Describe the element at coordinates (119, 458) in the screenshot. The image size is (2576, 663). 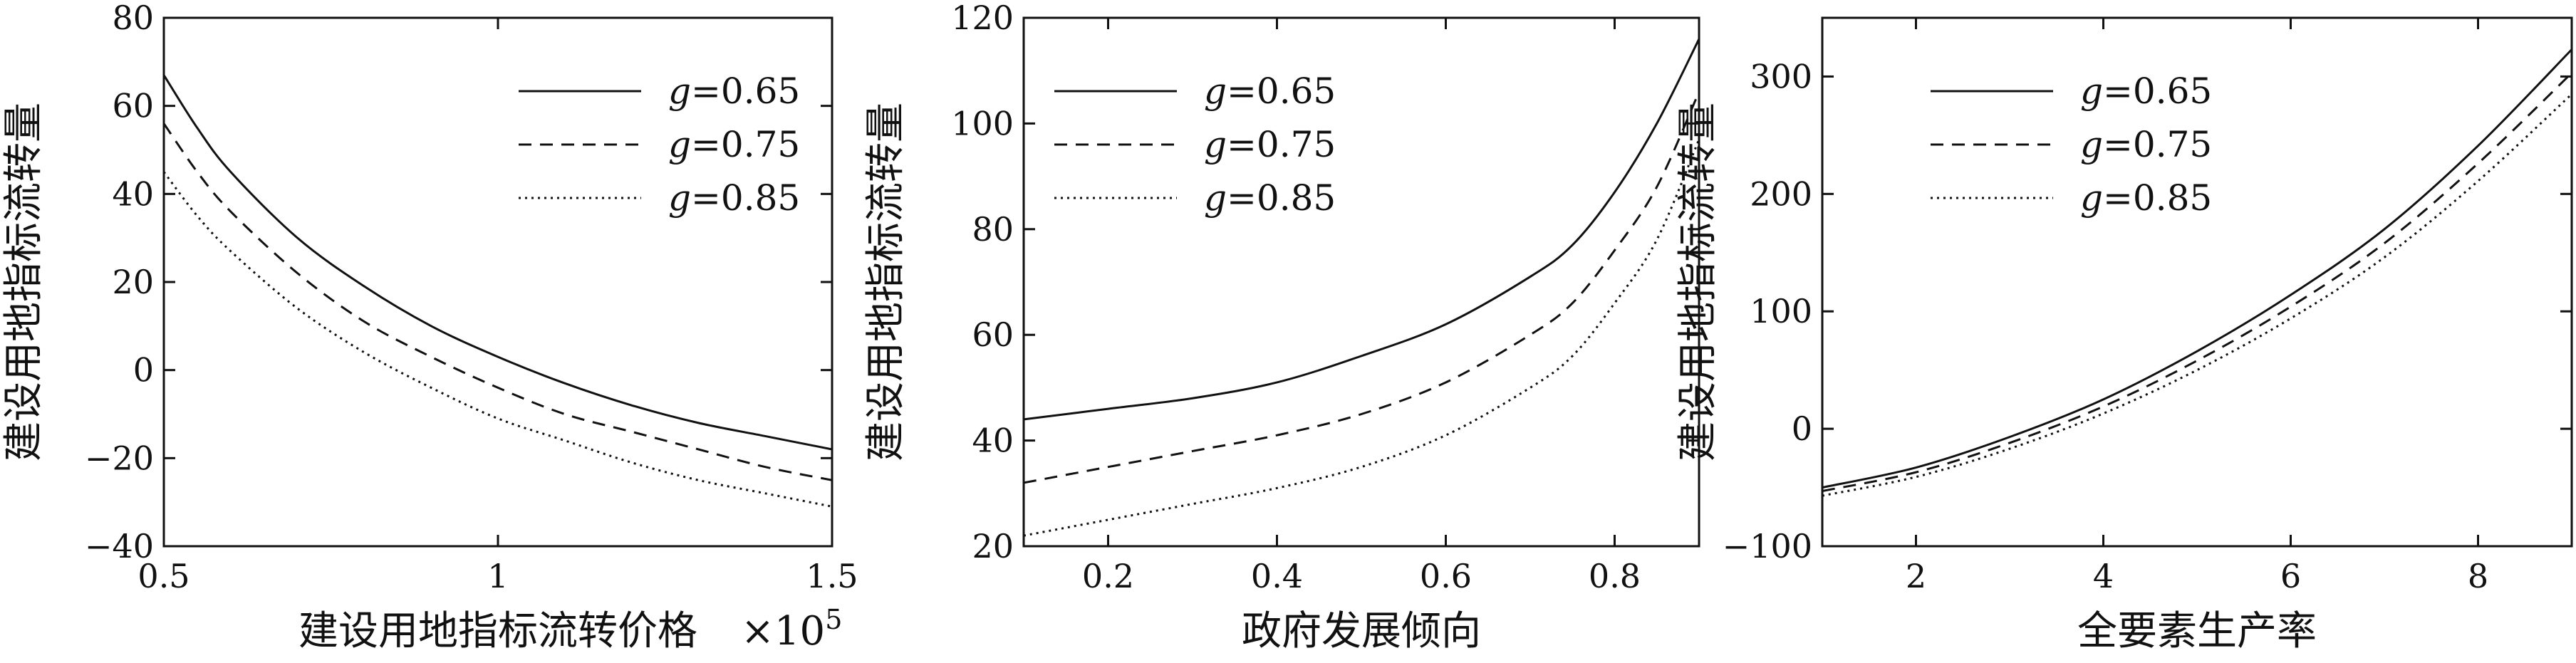
I see `y-tick-label: −20` at that location.